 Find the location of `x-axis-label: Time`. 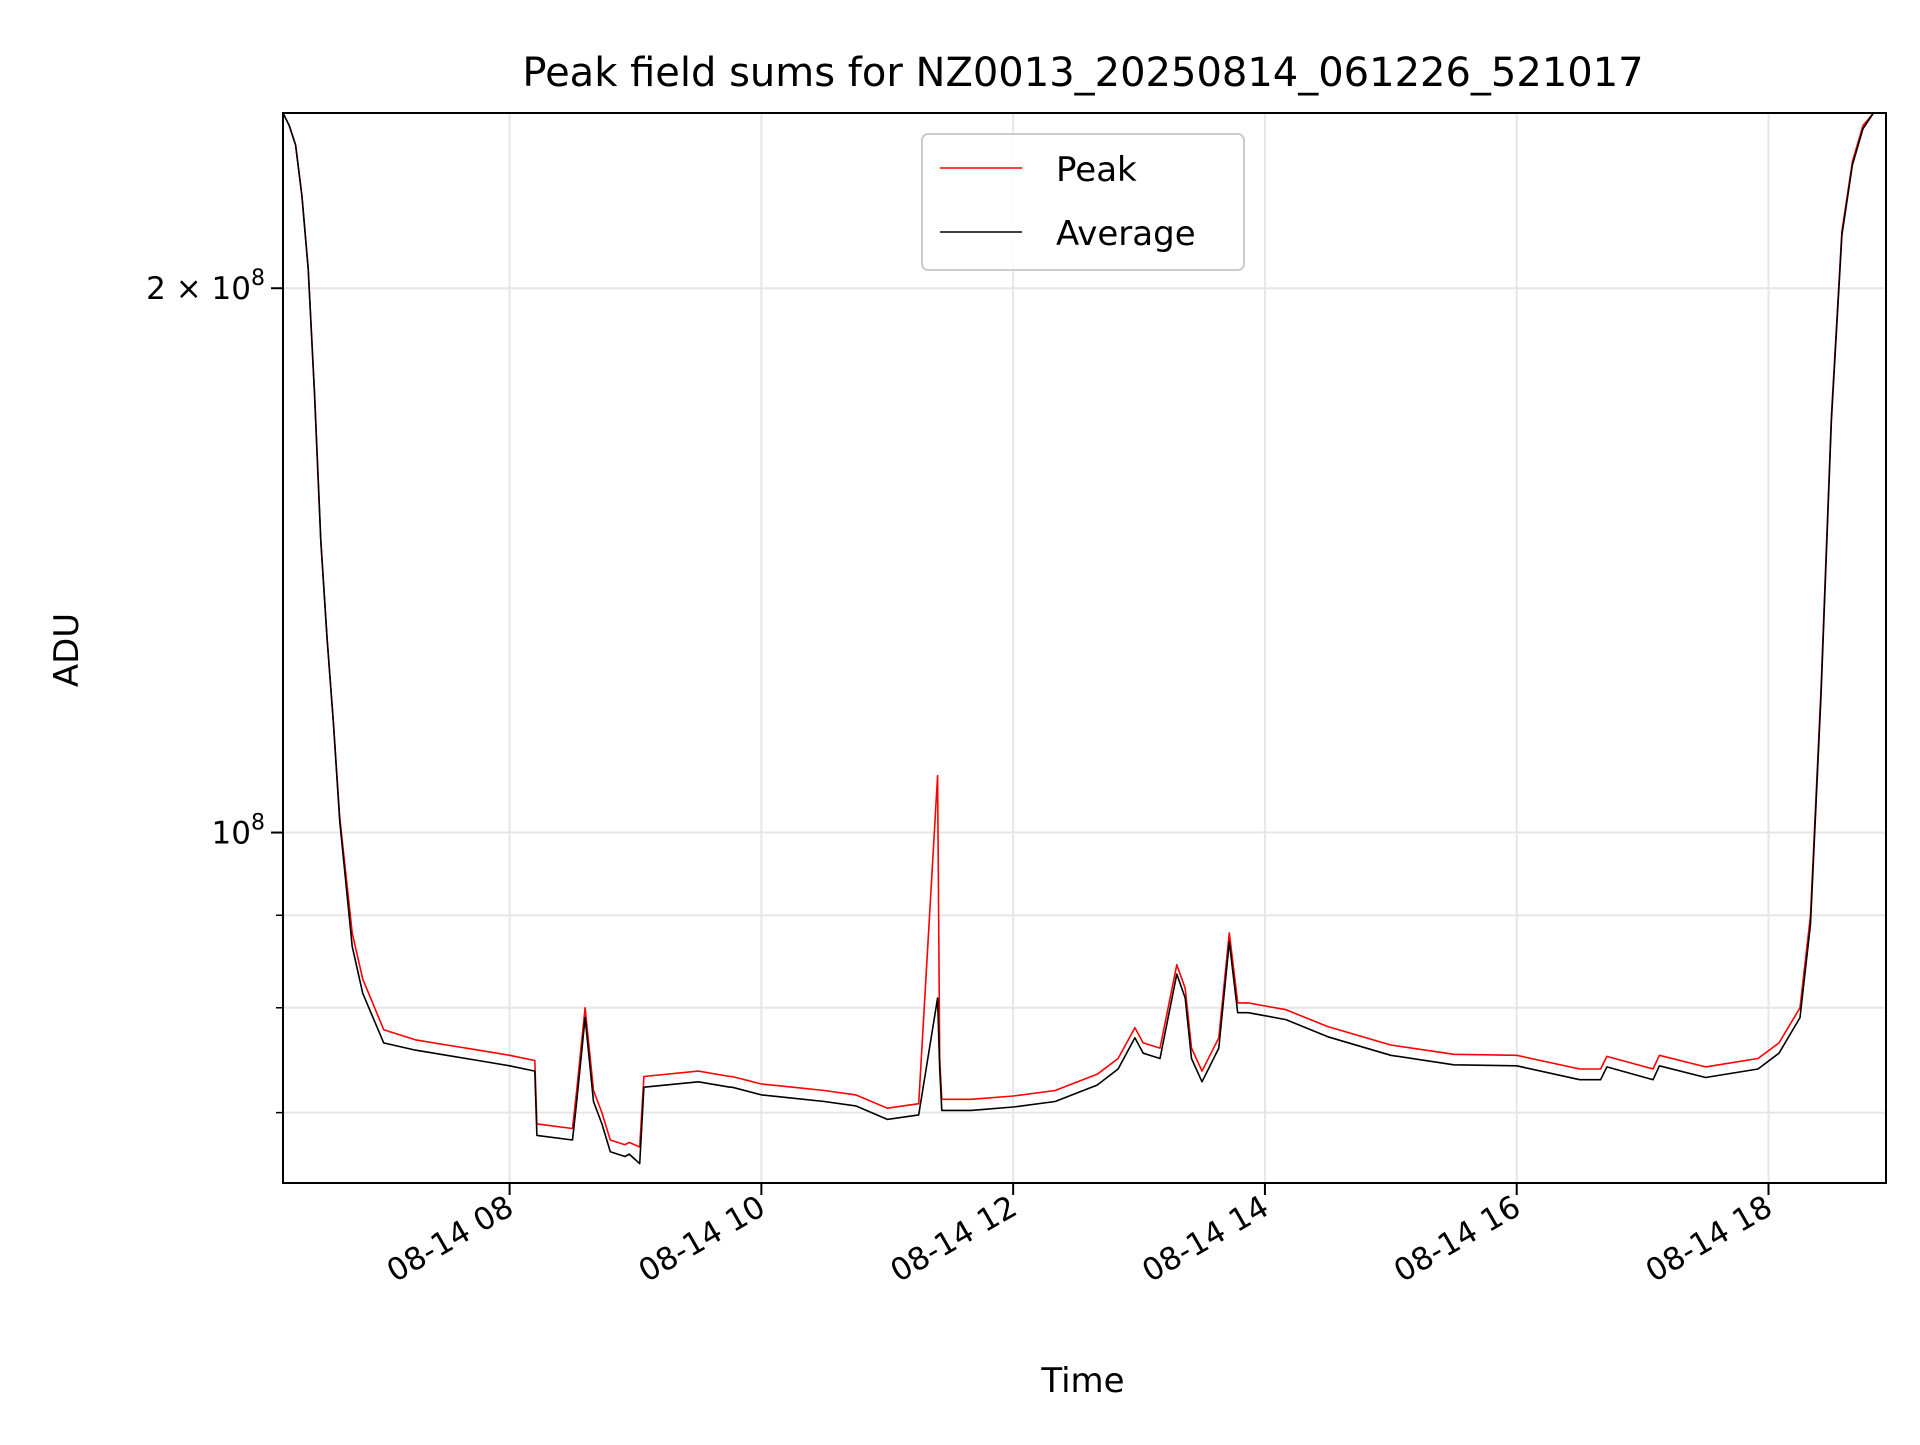

x-axis-label: Time is located at coordinates (1082, 1381).